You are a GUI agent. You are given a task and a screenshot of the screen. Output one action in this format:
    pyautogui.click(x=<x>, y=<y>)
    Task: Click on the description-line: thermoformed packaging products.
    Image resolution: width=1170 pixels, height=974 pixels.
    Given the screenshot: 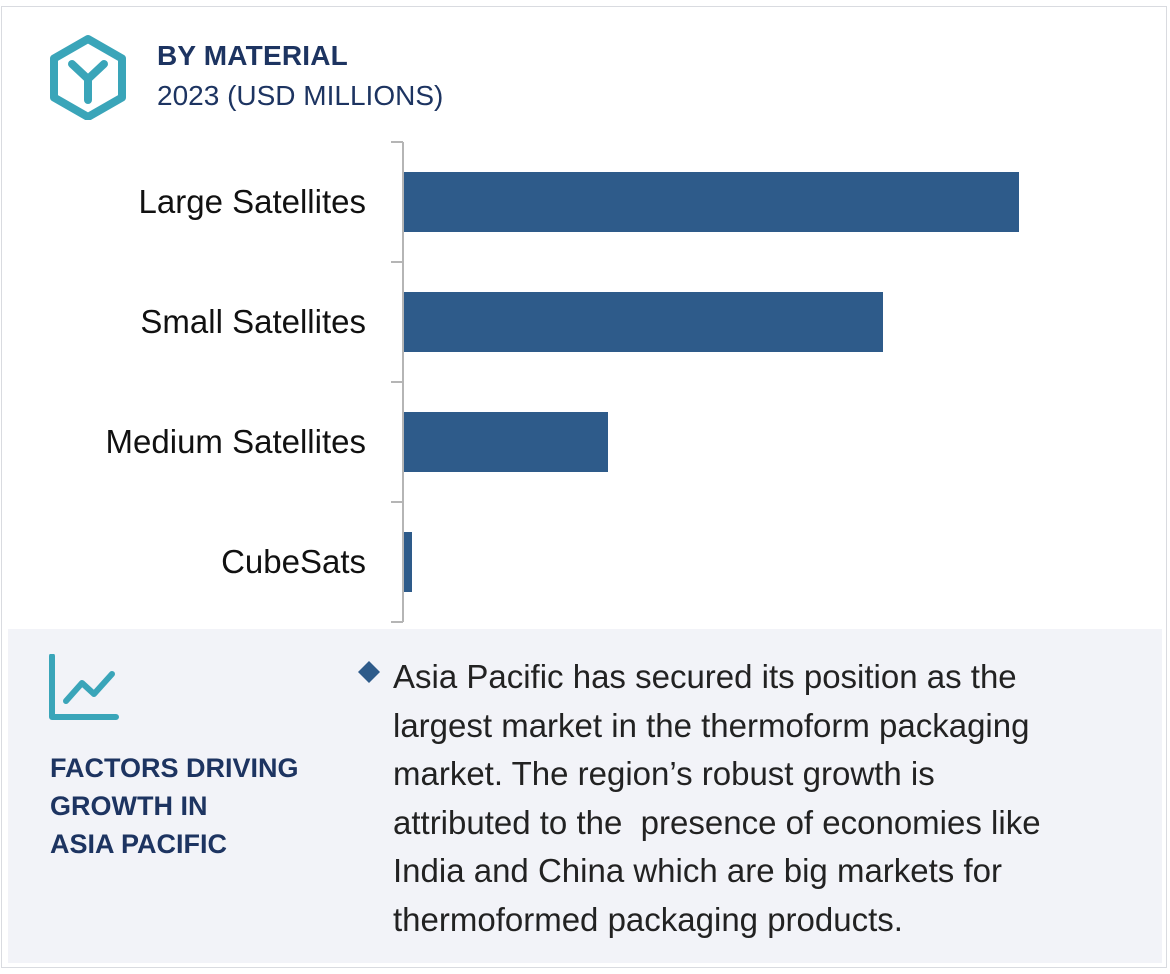 What is the action you would take?
    pyautogui.click(x=648, y=919)
    